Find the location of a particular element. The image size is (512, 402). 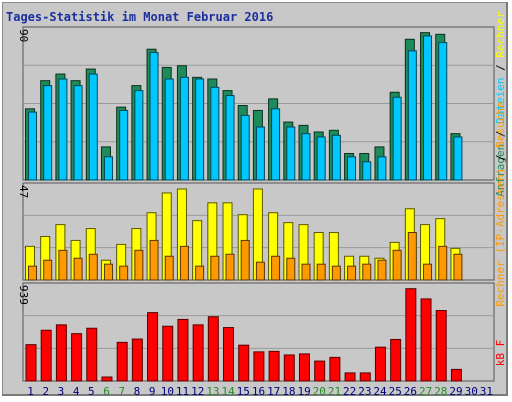

day-label: 12 is located at coordinates (197, 391).